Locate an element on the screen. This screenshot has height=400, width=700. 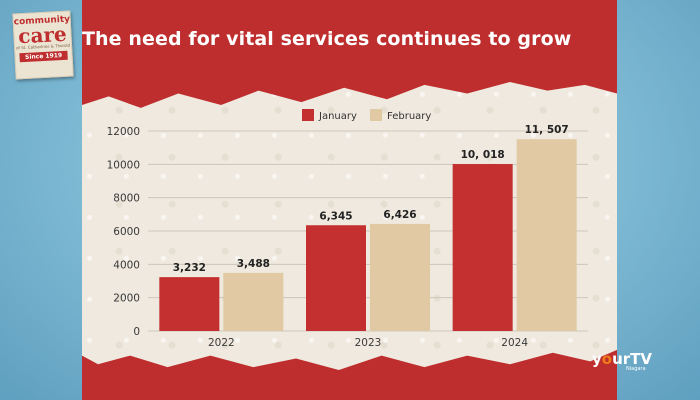
watermark-o: o is located at coordinates (607, 359).